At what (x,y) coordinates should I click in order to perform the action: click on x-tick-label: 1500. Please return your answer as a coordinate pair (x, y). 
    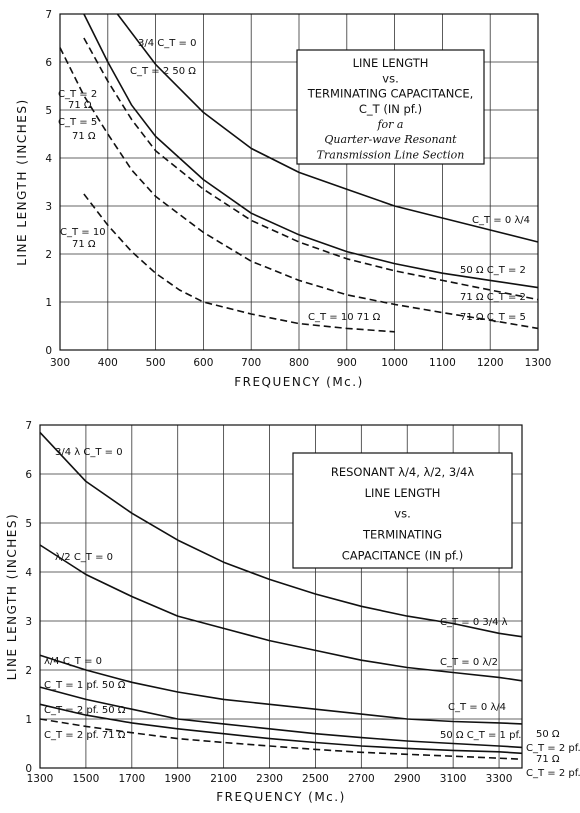
    Looking at the image, I should click on (86, 779).